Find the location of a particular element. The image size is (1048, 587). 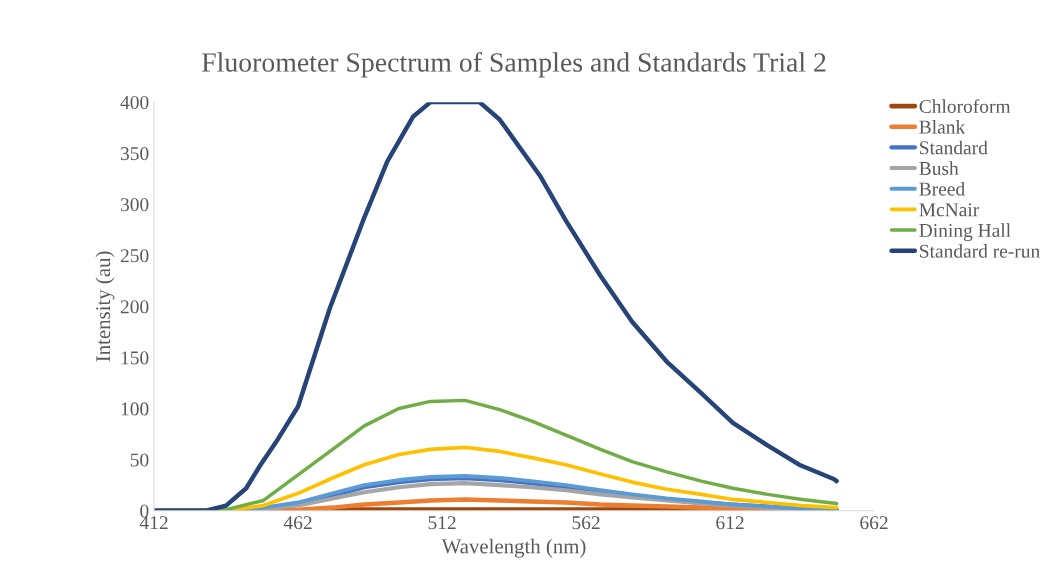

x-tick-label: 562 is located at coordinates (586, 523).